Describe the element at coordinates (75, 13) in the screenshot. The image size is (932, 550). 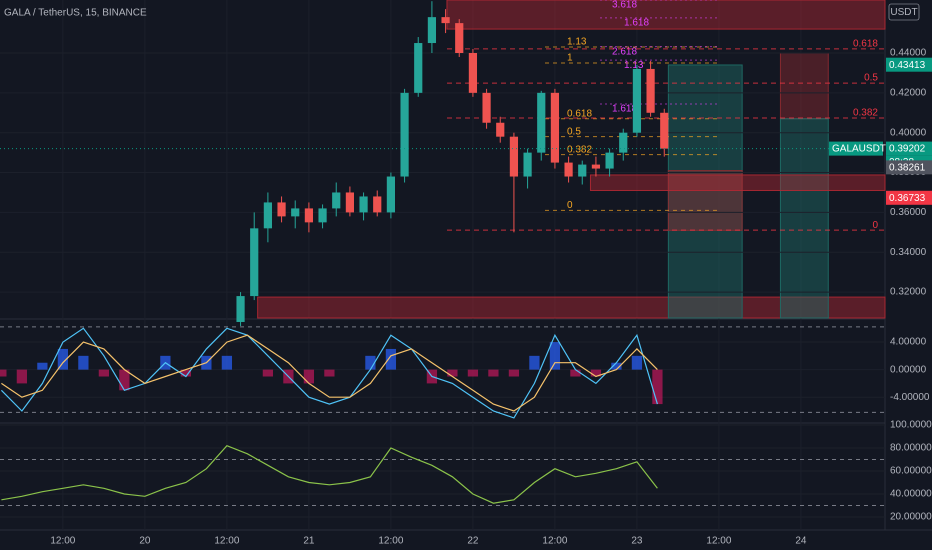
I see `symbol-title: GALA / TetherUS, 15, BINANCE` at that location.